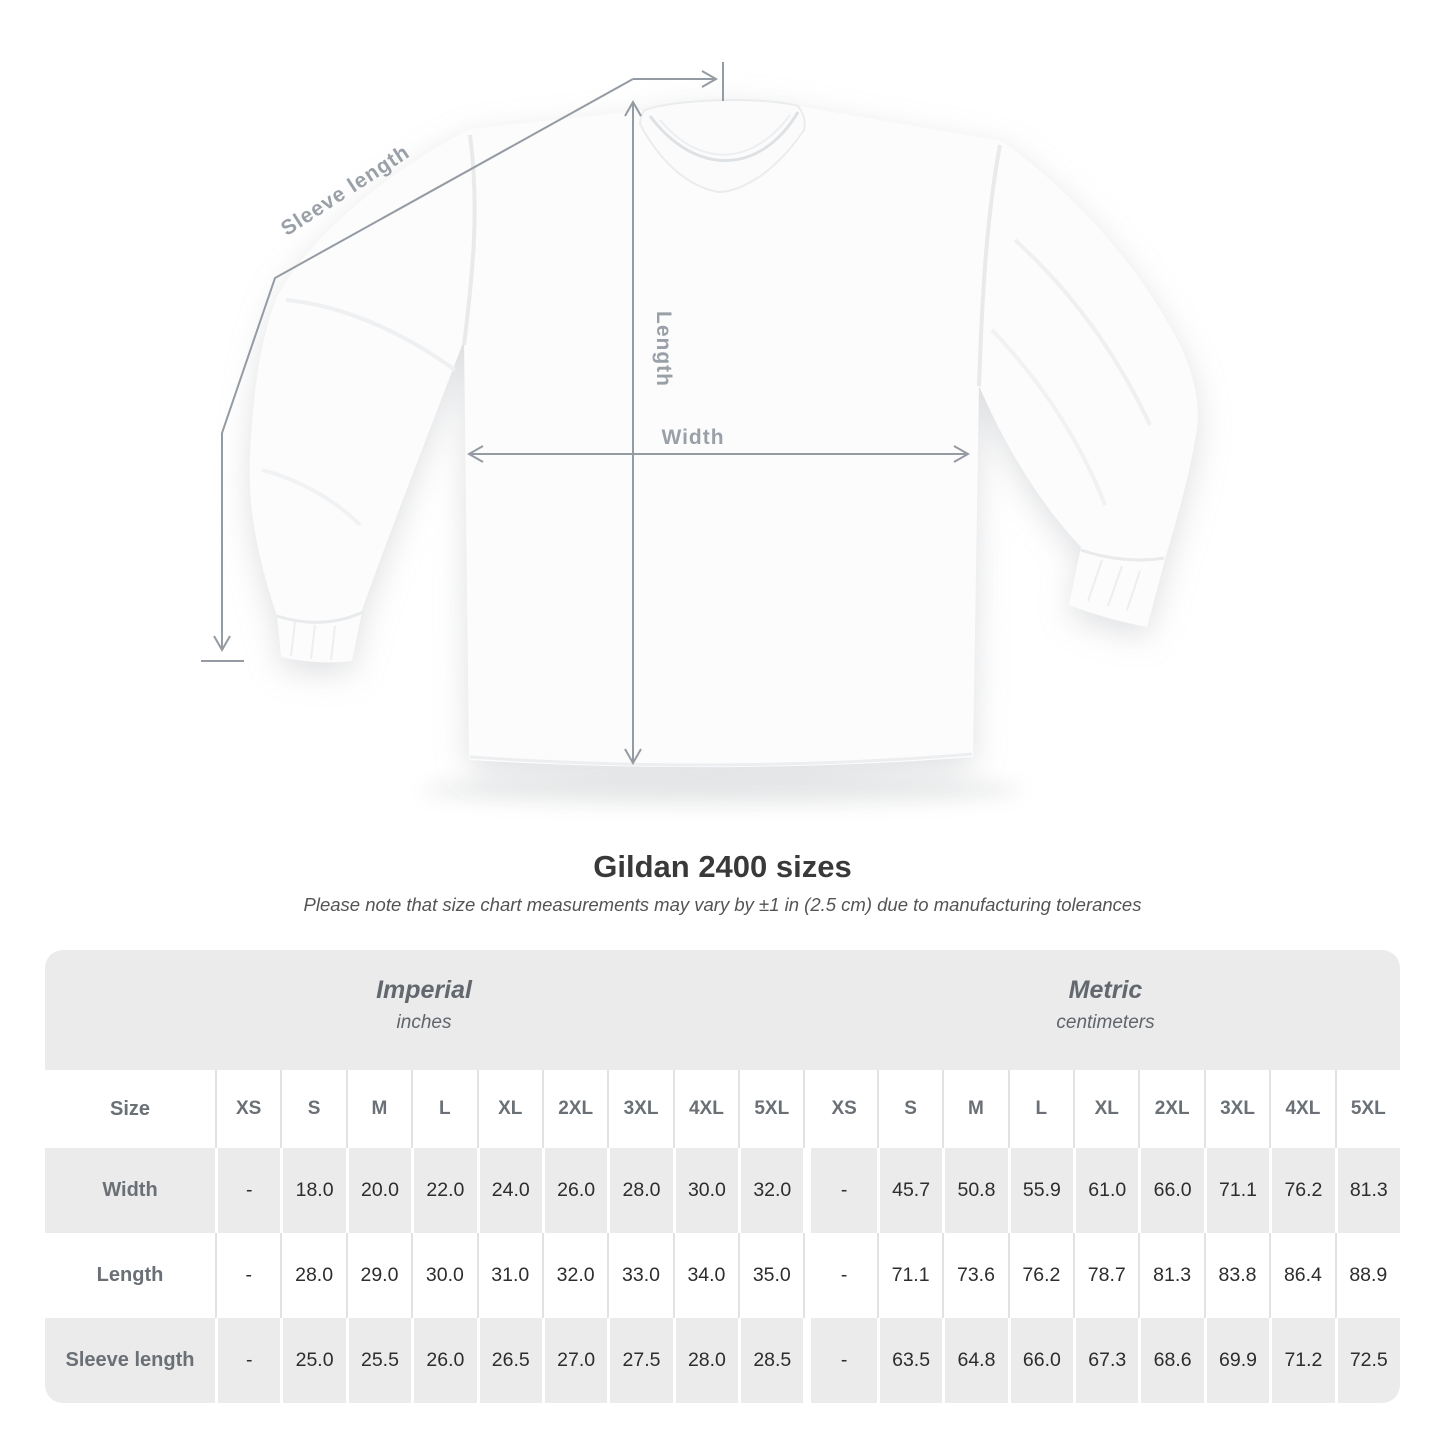 This screenshot has height=1445, width=1445. Describe the element at coordinates (663, 349) in the screenshot. I see `length-label: Length` at that location.